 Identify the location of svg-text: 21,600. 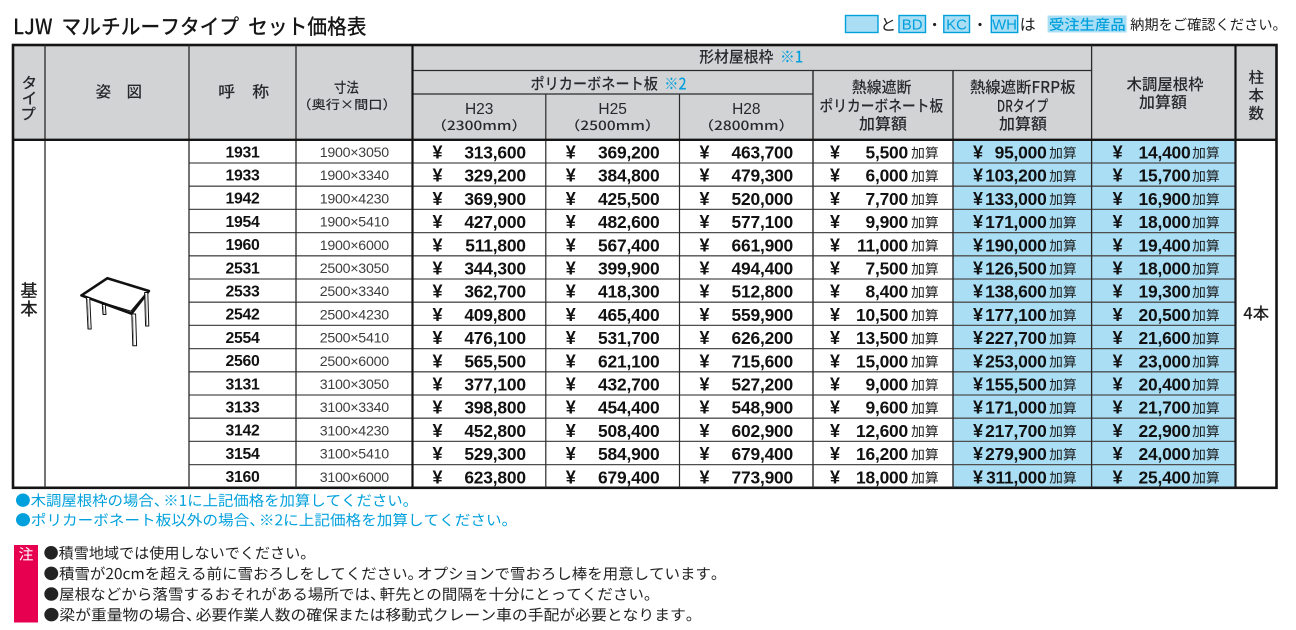
(1165, 338).